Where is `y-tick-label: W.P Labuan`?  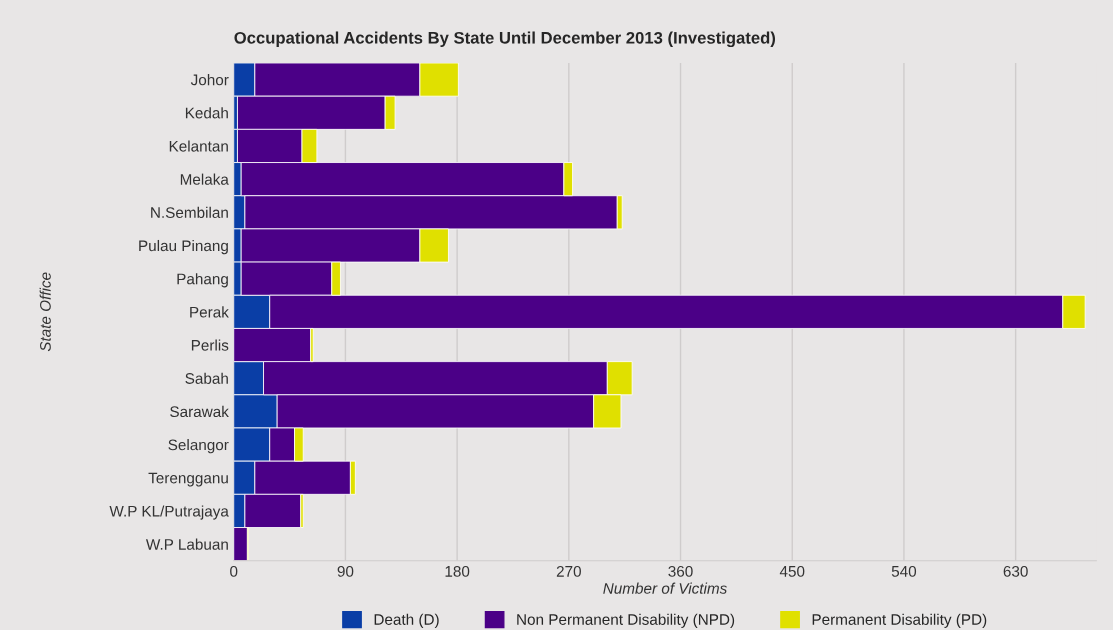 y-tick-label: W.P Labuan is located at coordinates (186, 544).